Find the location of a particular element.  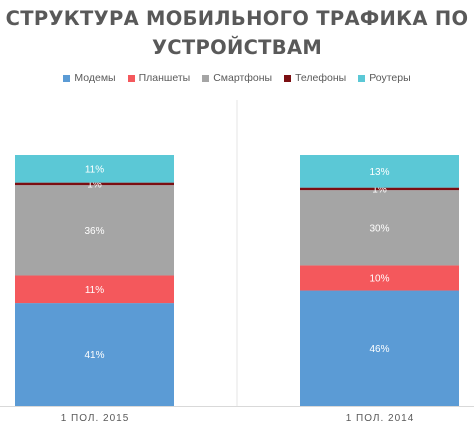

legend-label: Роутеры is located at coordinates (390, 78).